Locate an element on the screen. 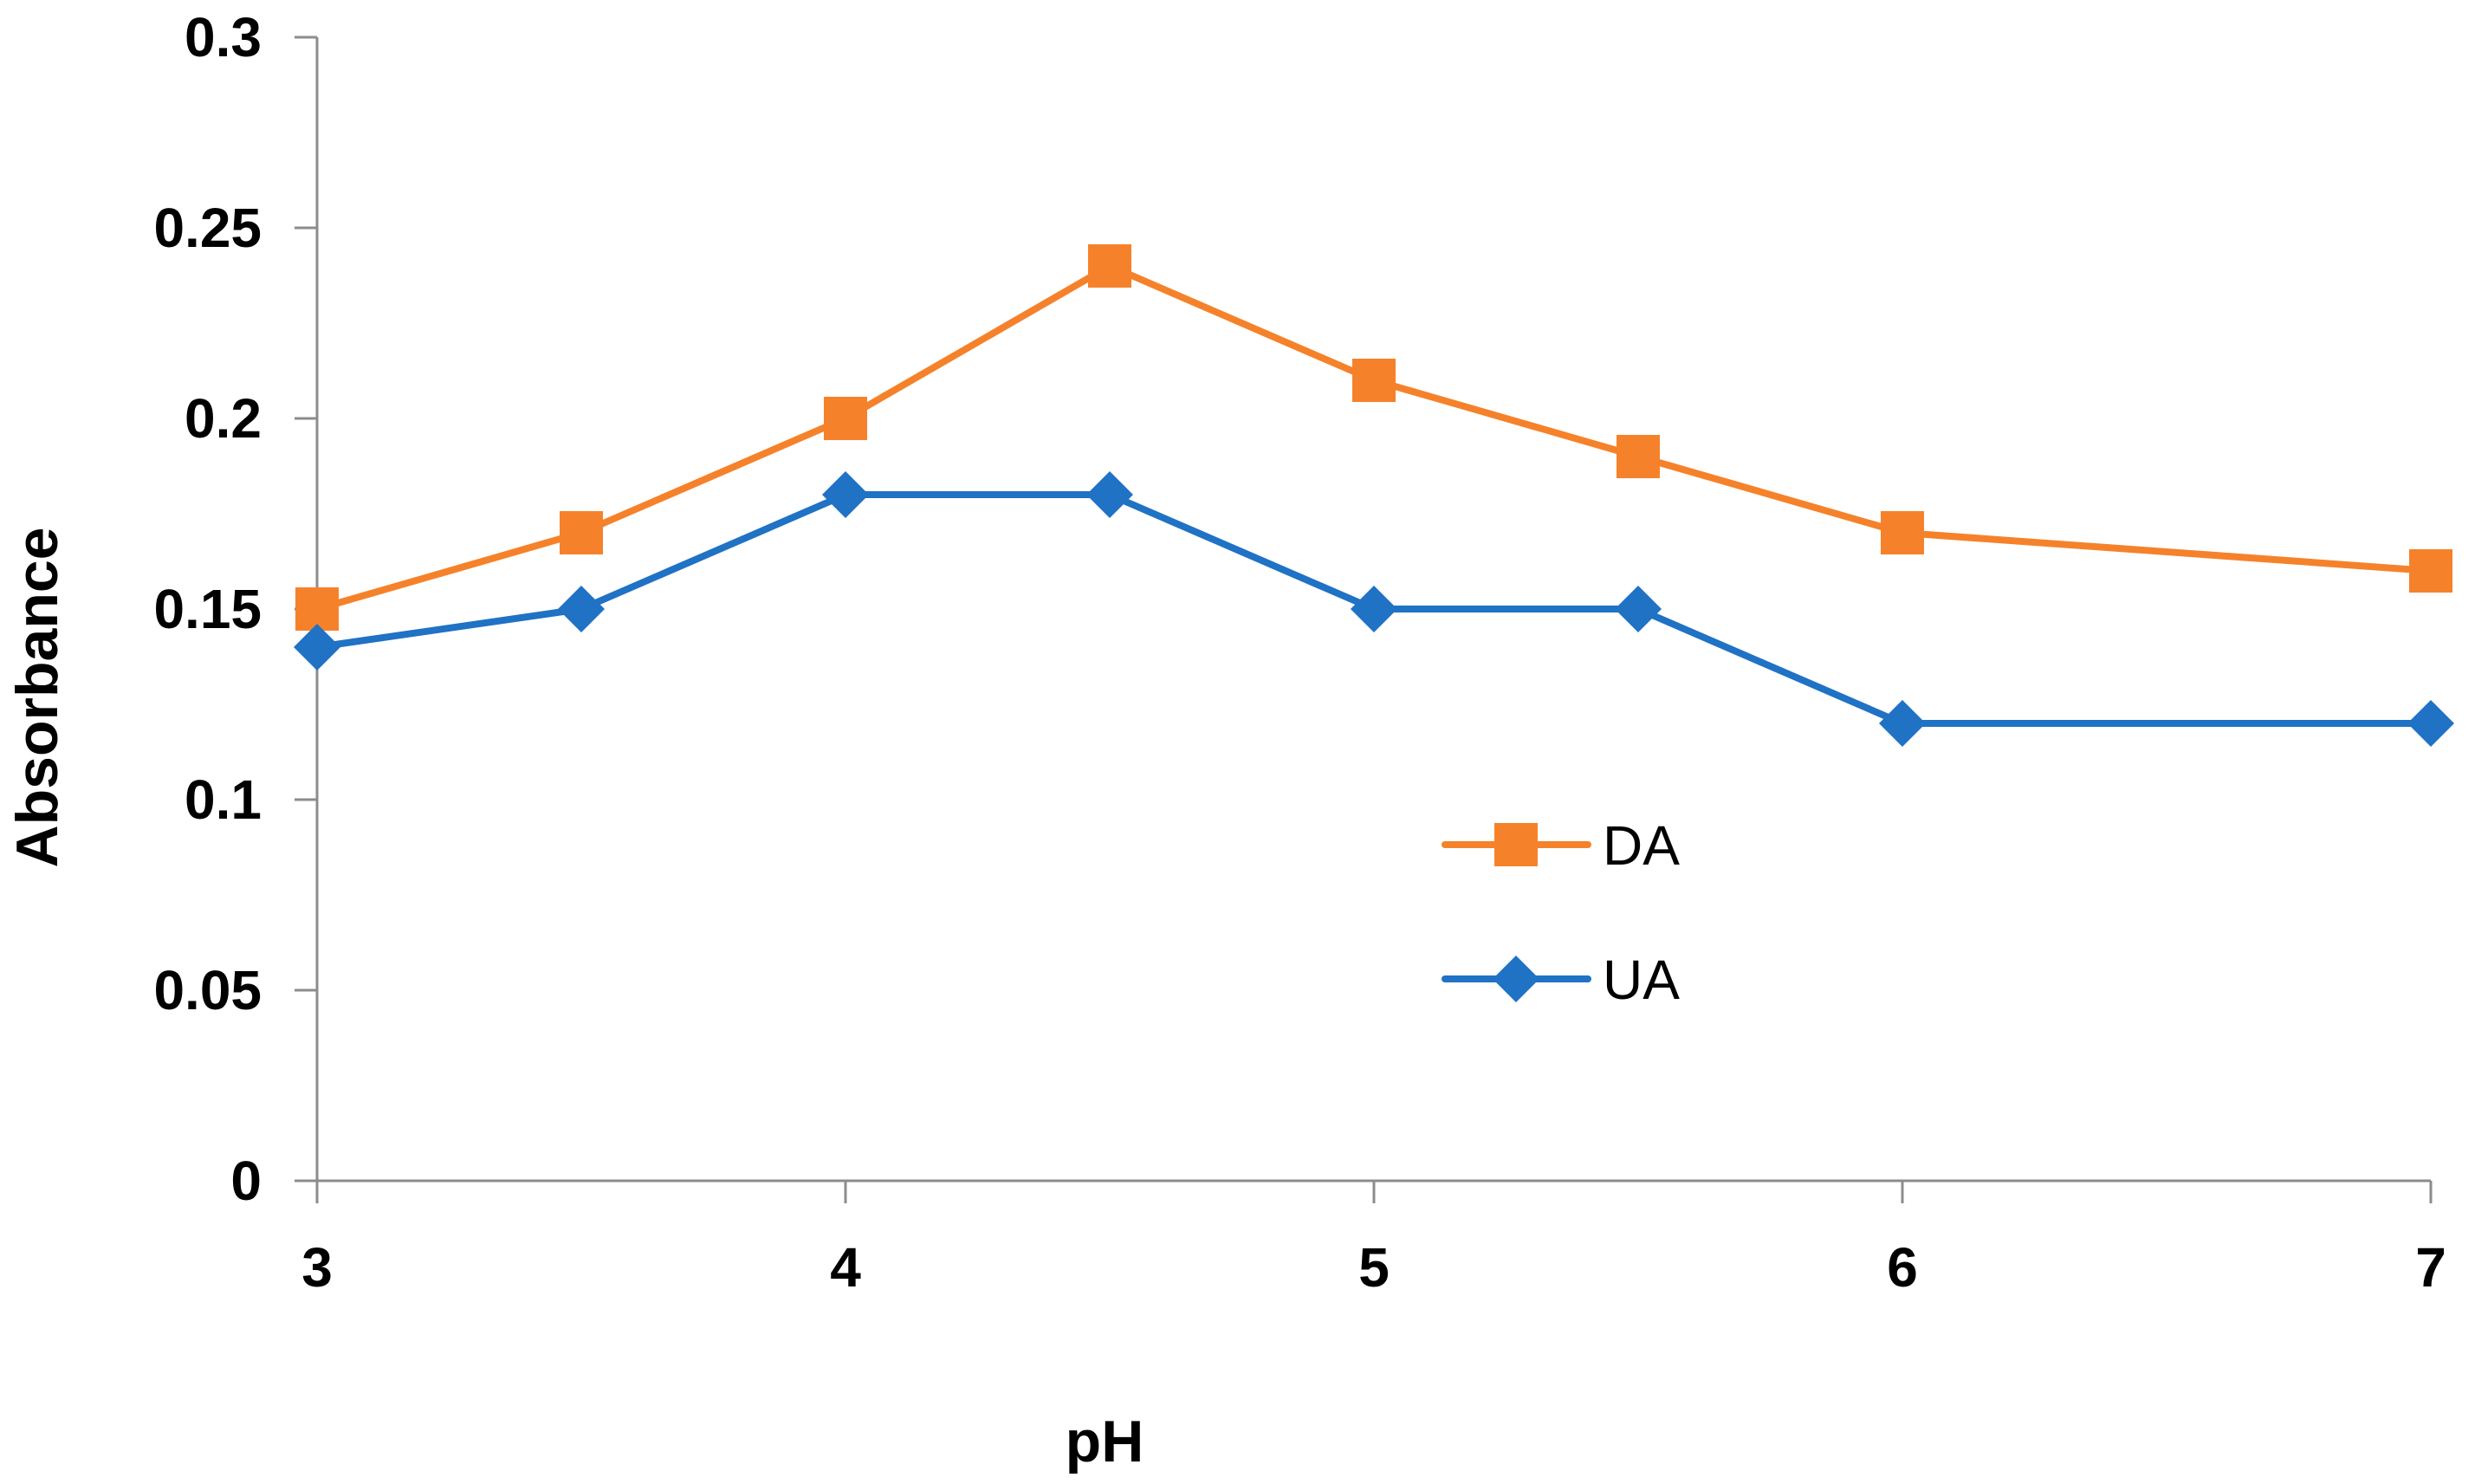 The height and width of the screenshot is (1484, 2475). y-tick-label: 0.3 is located at coordinates (224, 37).